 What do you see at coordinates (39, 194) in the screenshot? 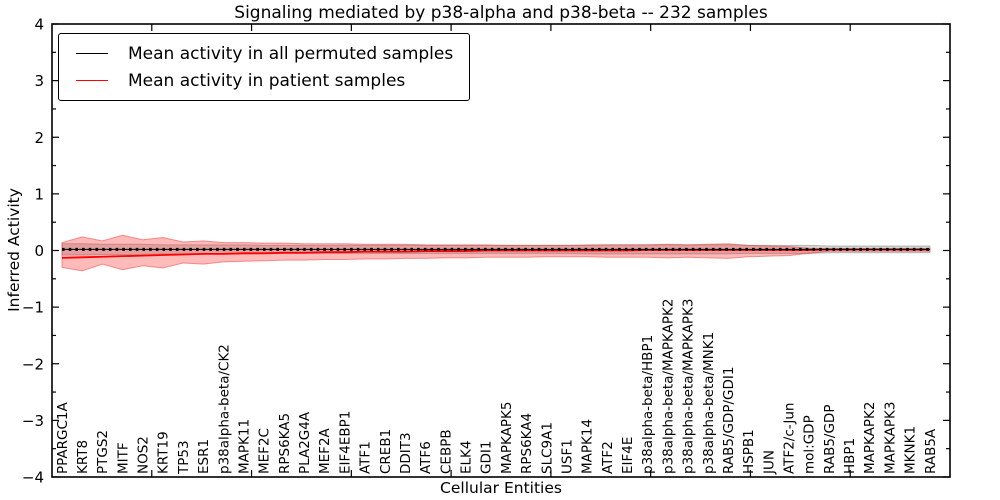
I see `y-tick-label: 1` at bounding box center [39, 194].